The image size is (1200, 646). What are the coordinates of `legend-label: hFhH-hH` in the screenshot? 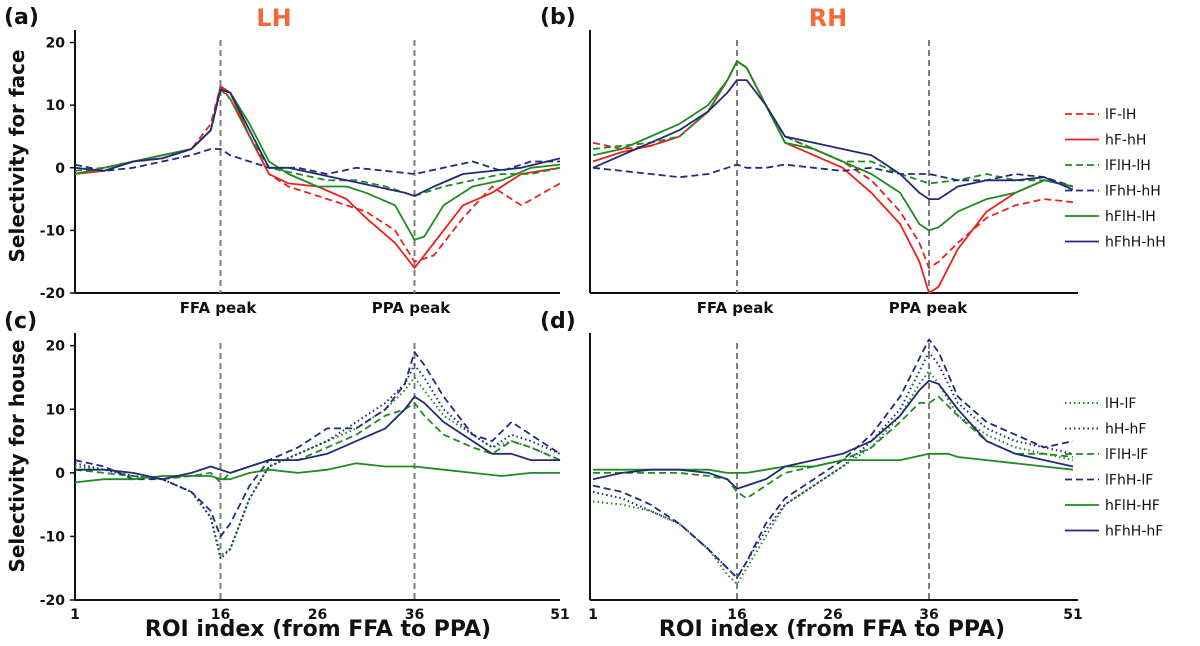 It's located at (1135, 243).